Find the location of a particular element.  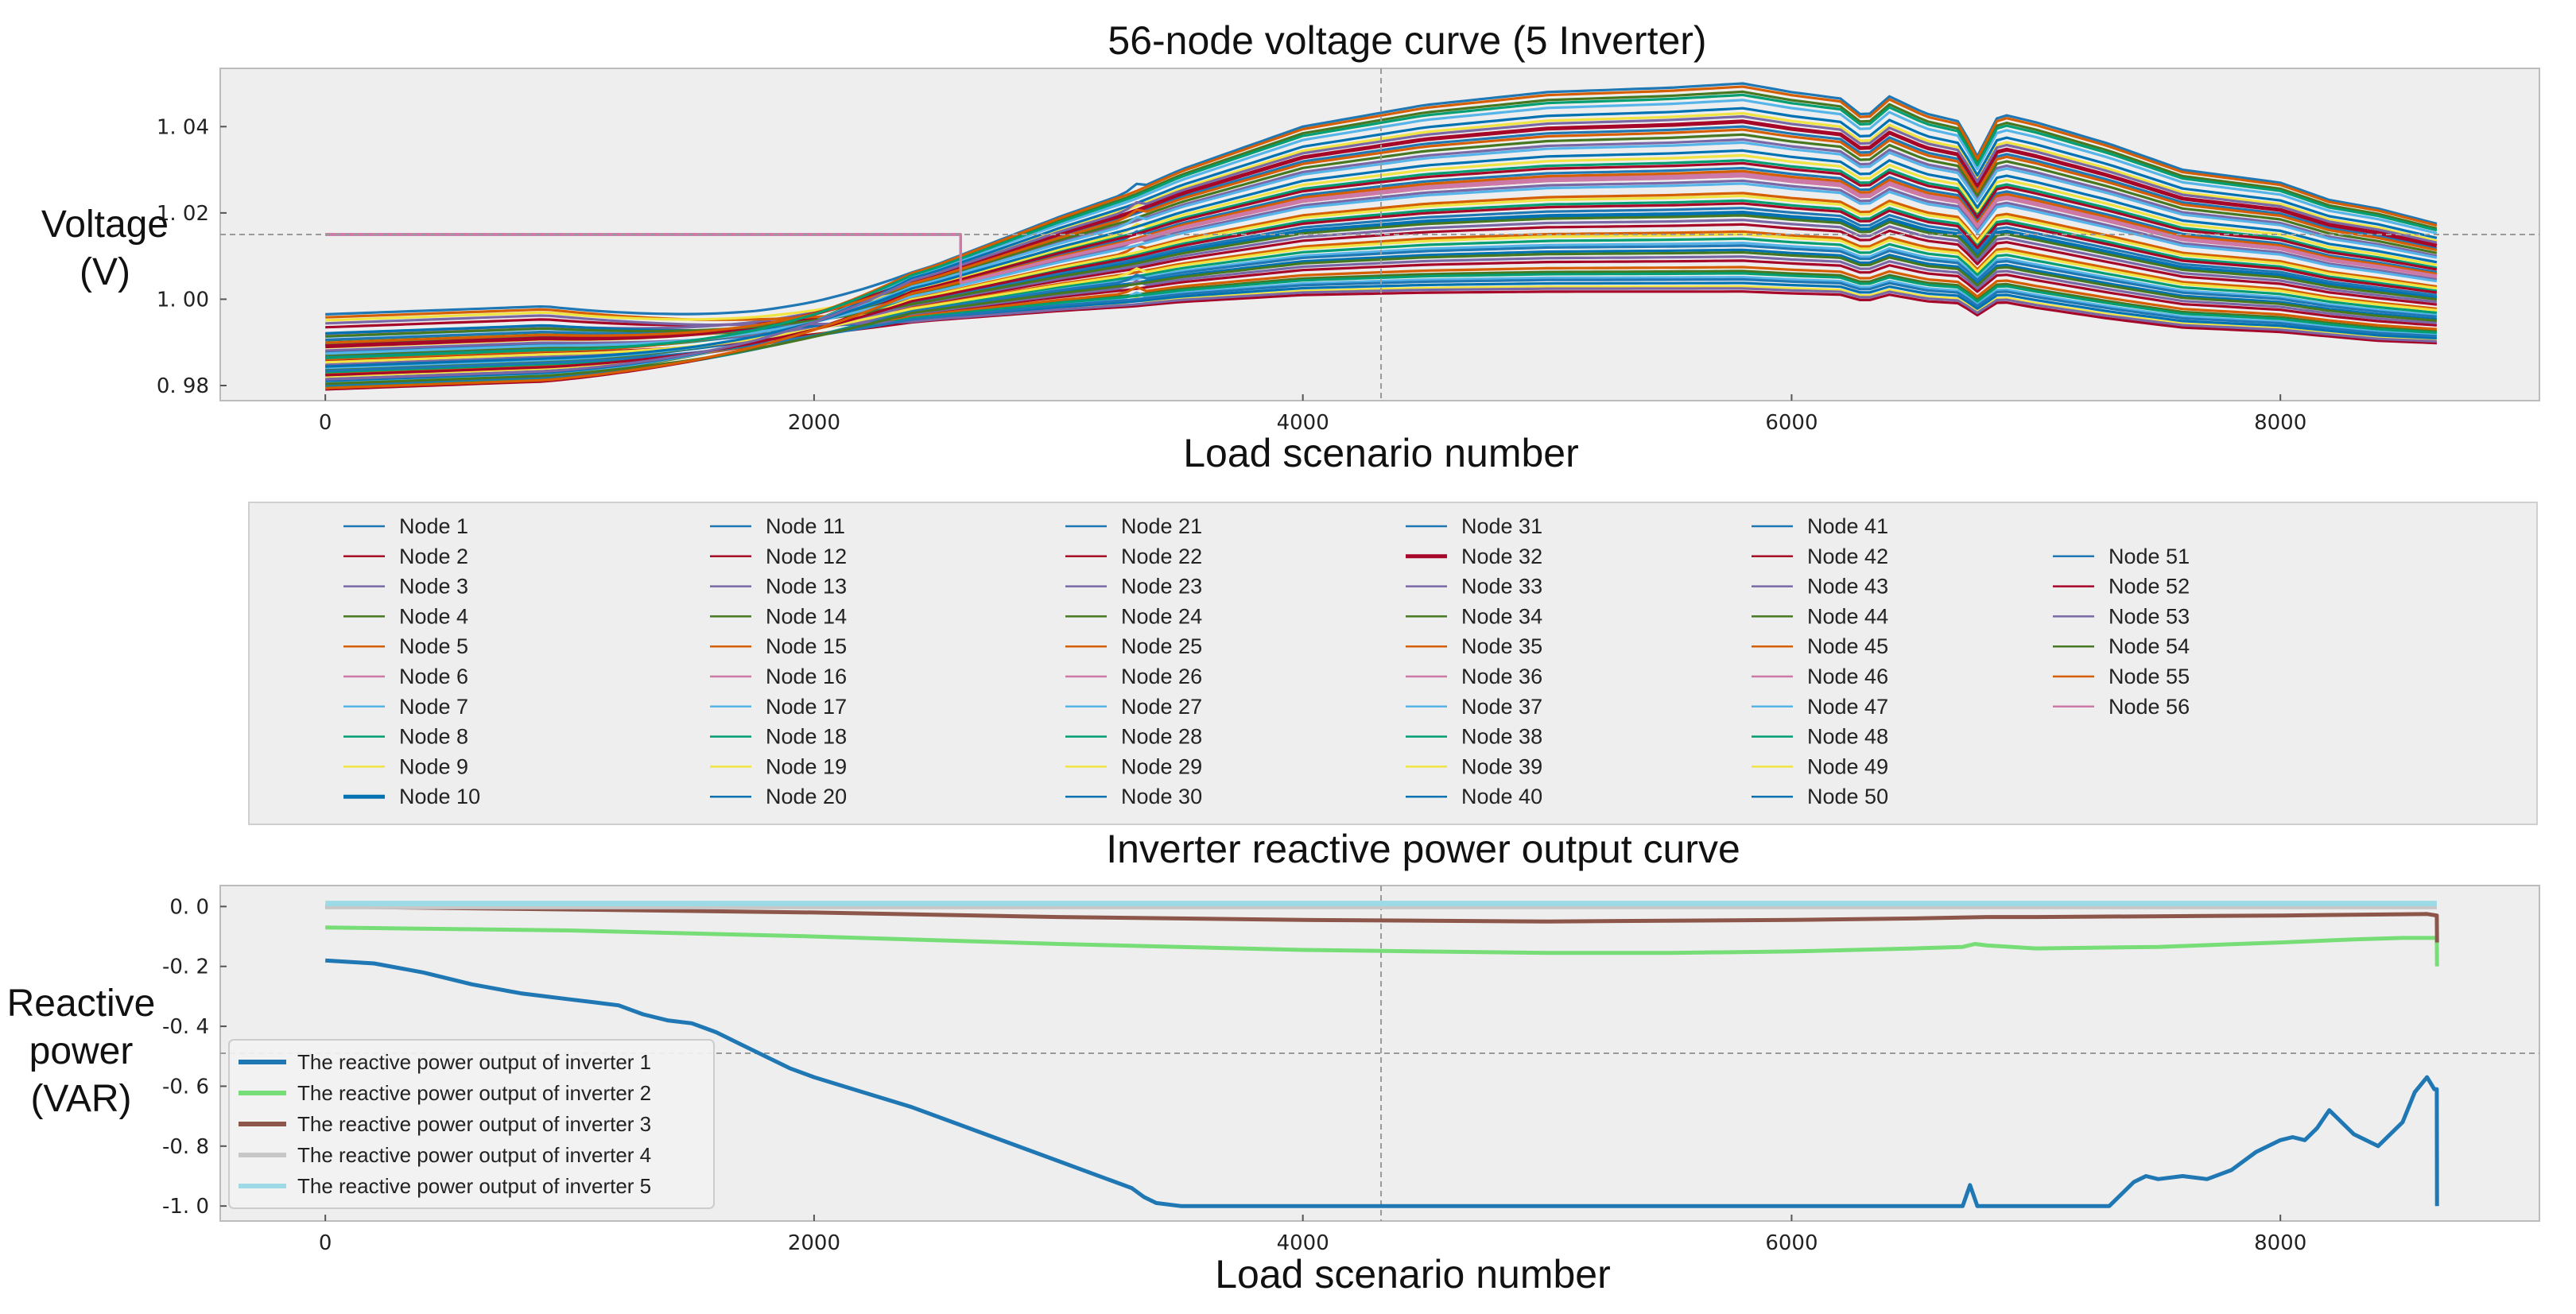

node-legend-label: Node 16 is located at coordinates (807, 676).